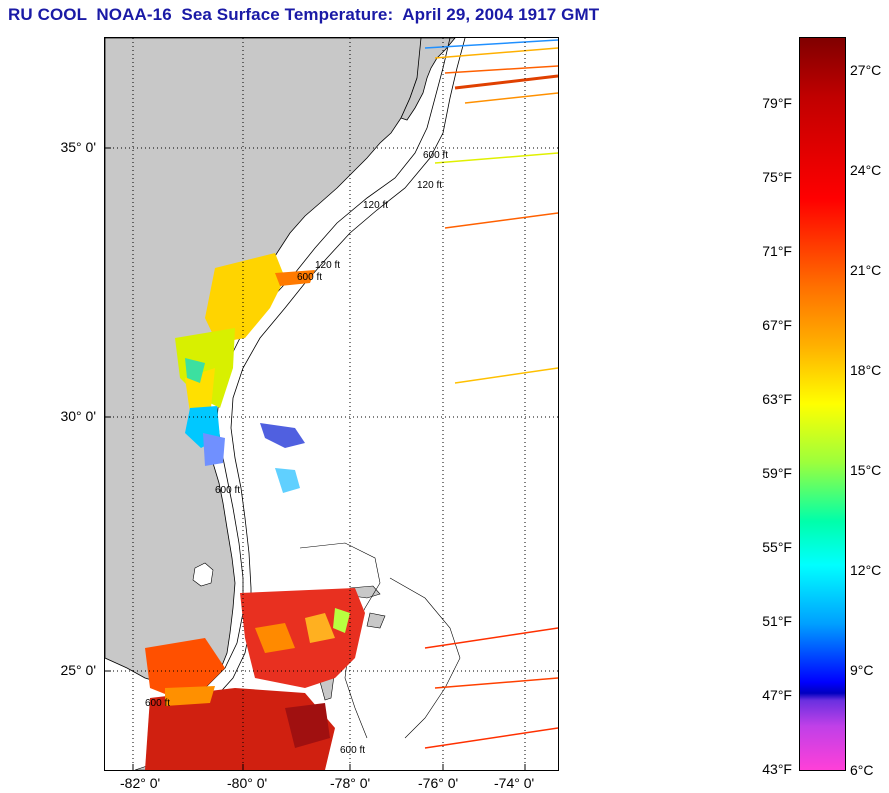 The width and height of the screenshot is (889, 793). I want to click on lake-okeechobee, so click(203, 574).